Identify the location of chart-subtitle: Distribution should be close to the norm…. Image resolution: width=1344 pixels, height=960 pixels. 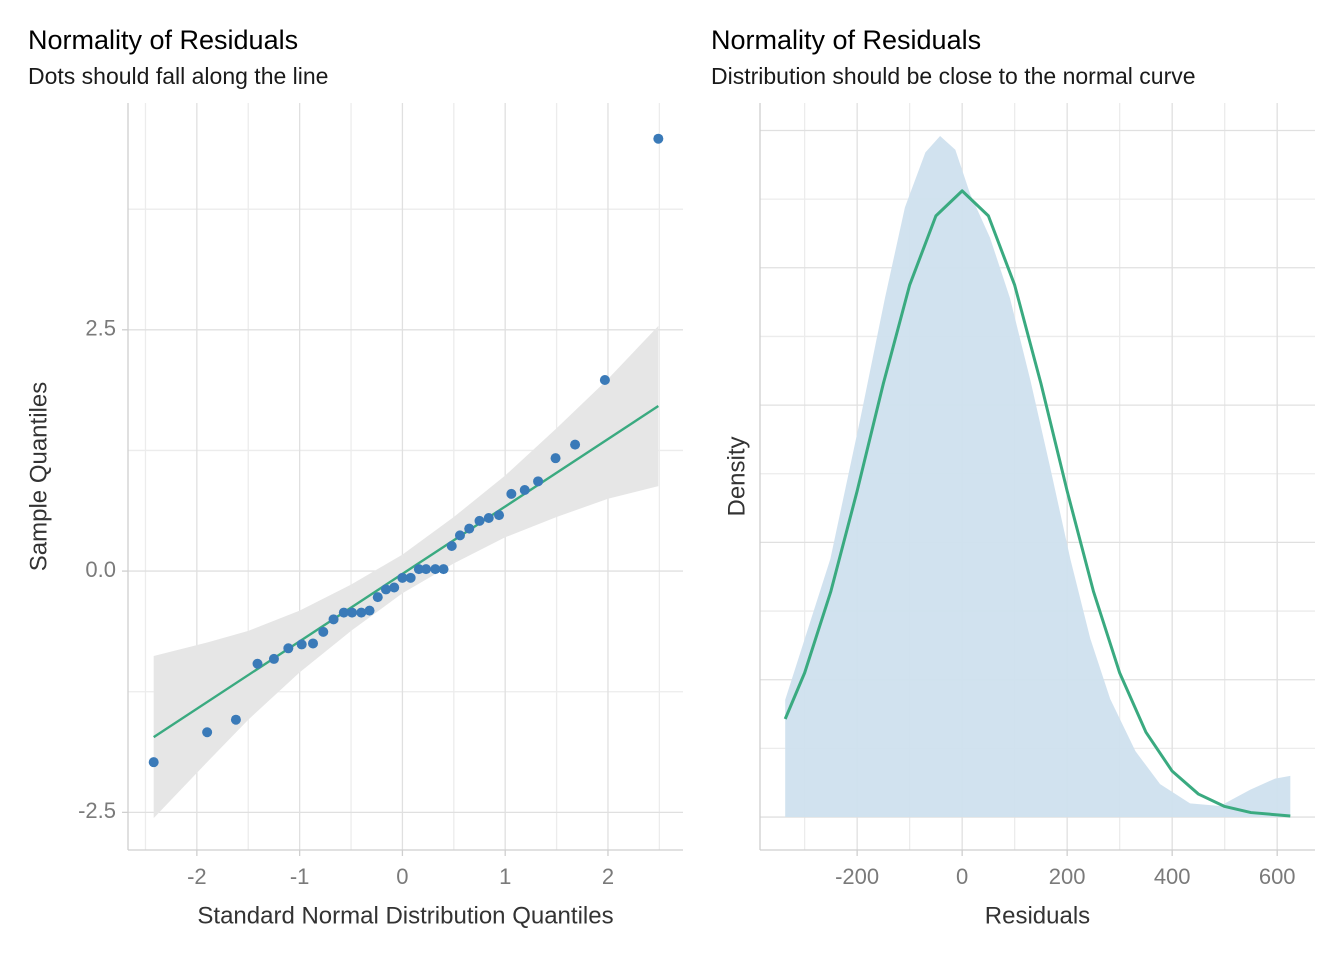
(953, 76).